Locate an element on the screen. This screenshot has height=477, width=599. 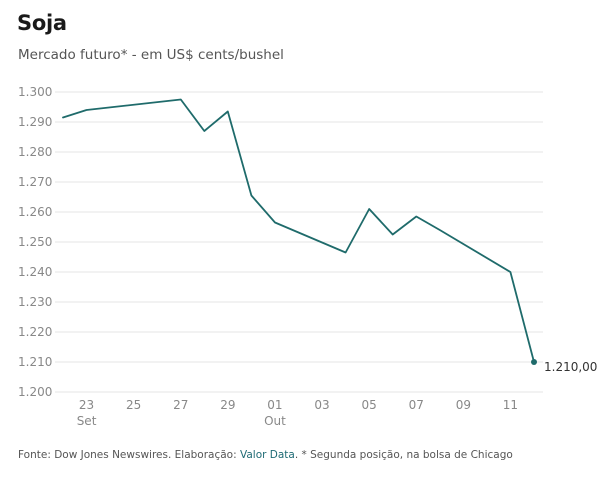
chart-subtitle: Mercado futuro* - em US$ cents/bushel is located at coordinates (151, 55).